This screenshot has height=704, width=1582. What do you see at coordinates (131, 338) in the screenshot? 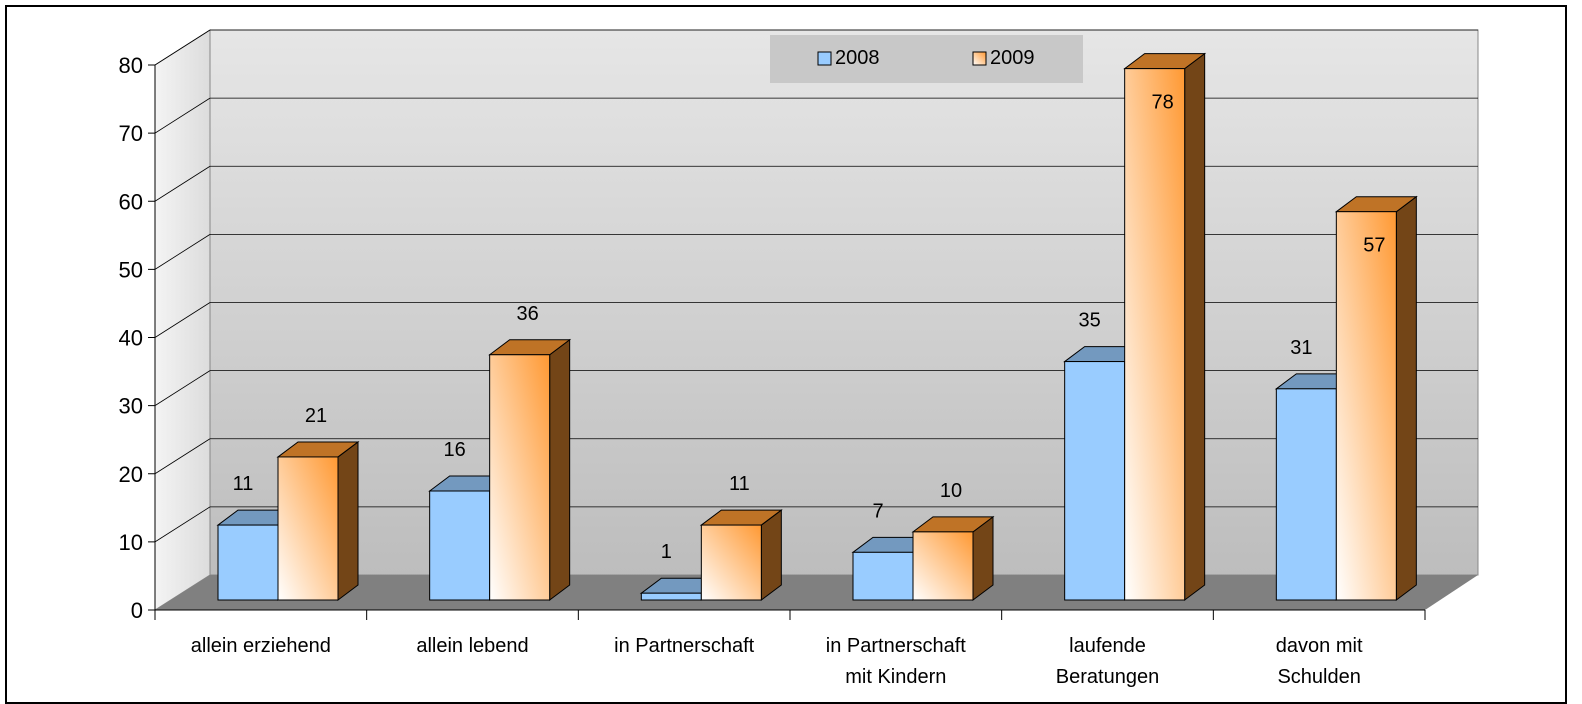
I see `y-tick-label: 40` at bounding box center [131, 338].